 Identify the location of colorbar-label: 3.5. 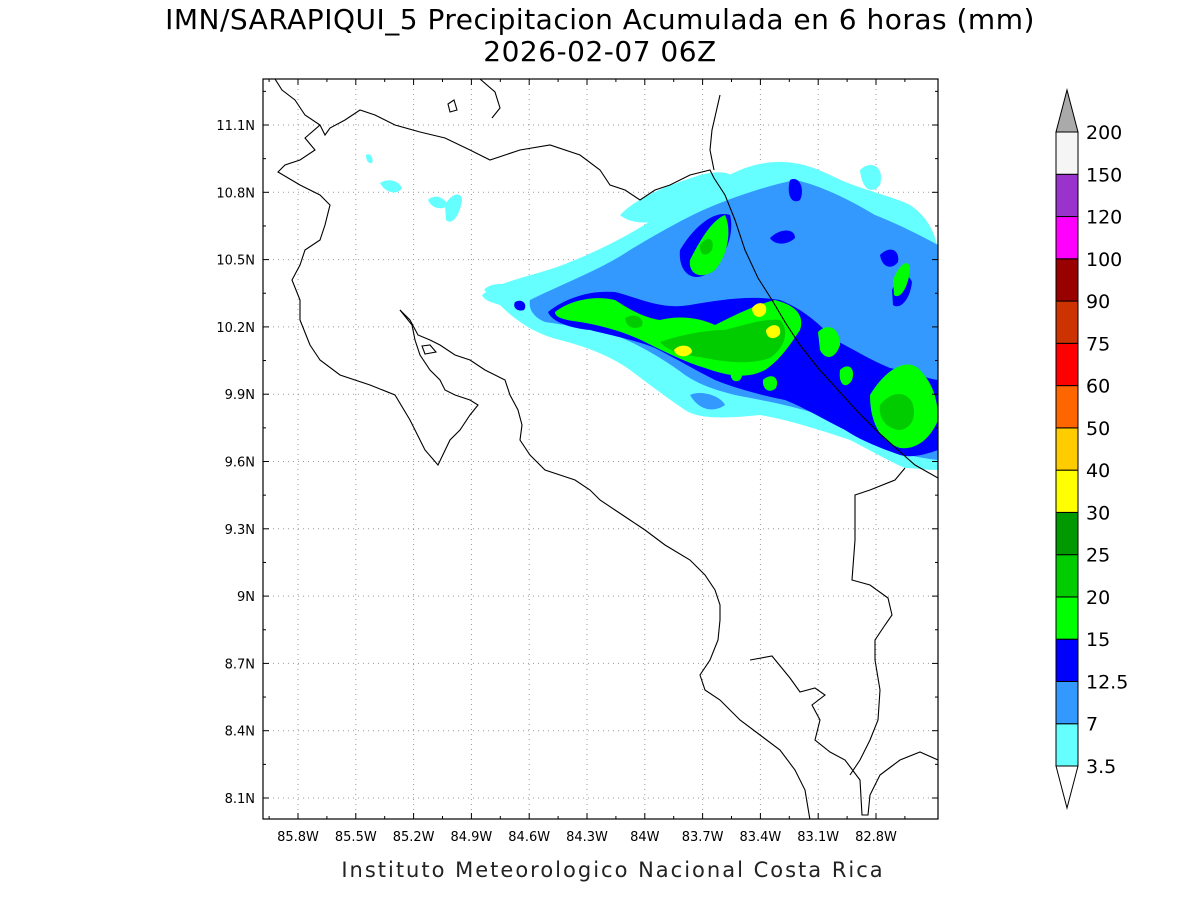
(1101, 767).